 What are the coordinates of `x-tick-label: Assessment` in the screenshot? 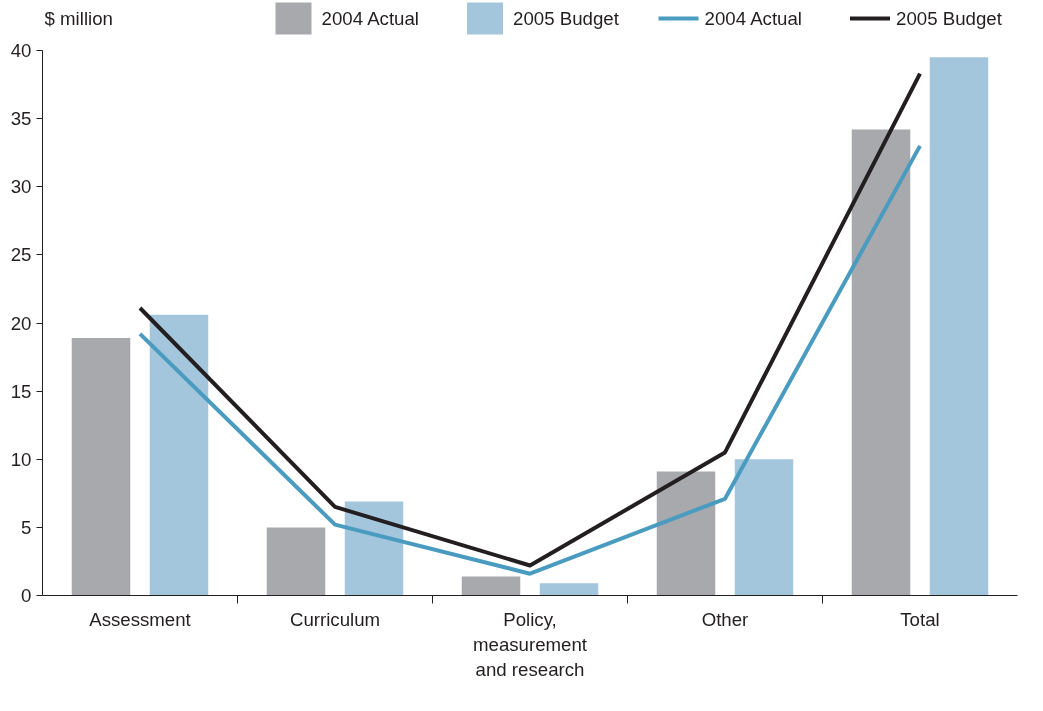 It's located at (140, 619).